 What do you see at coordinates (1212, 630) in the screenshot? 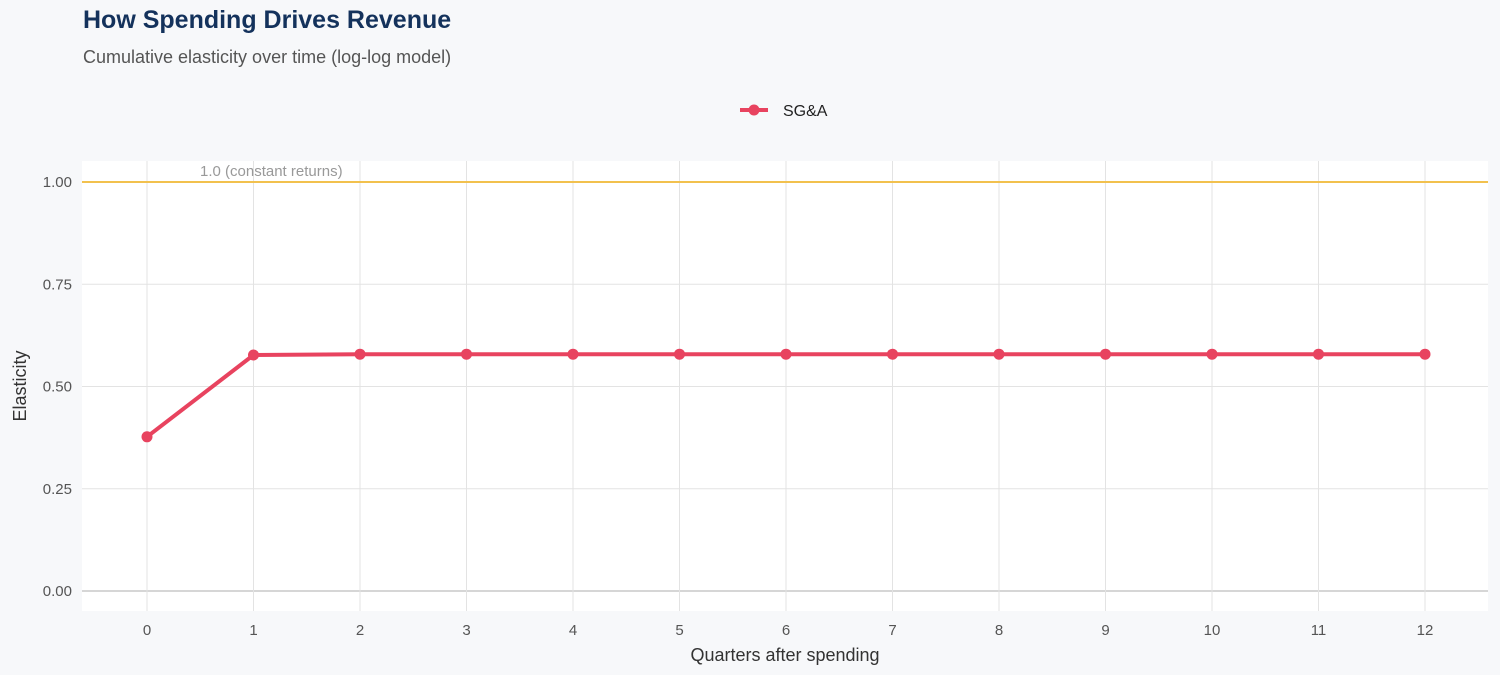
I see `x-tick-label: 10` at bounding box center [1212, 630].